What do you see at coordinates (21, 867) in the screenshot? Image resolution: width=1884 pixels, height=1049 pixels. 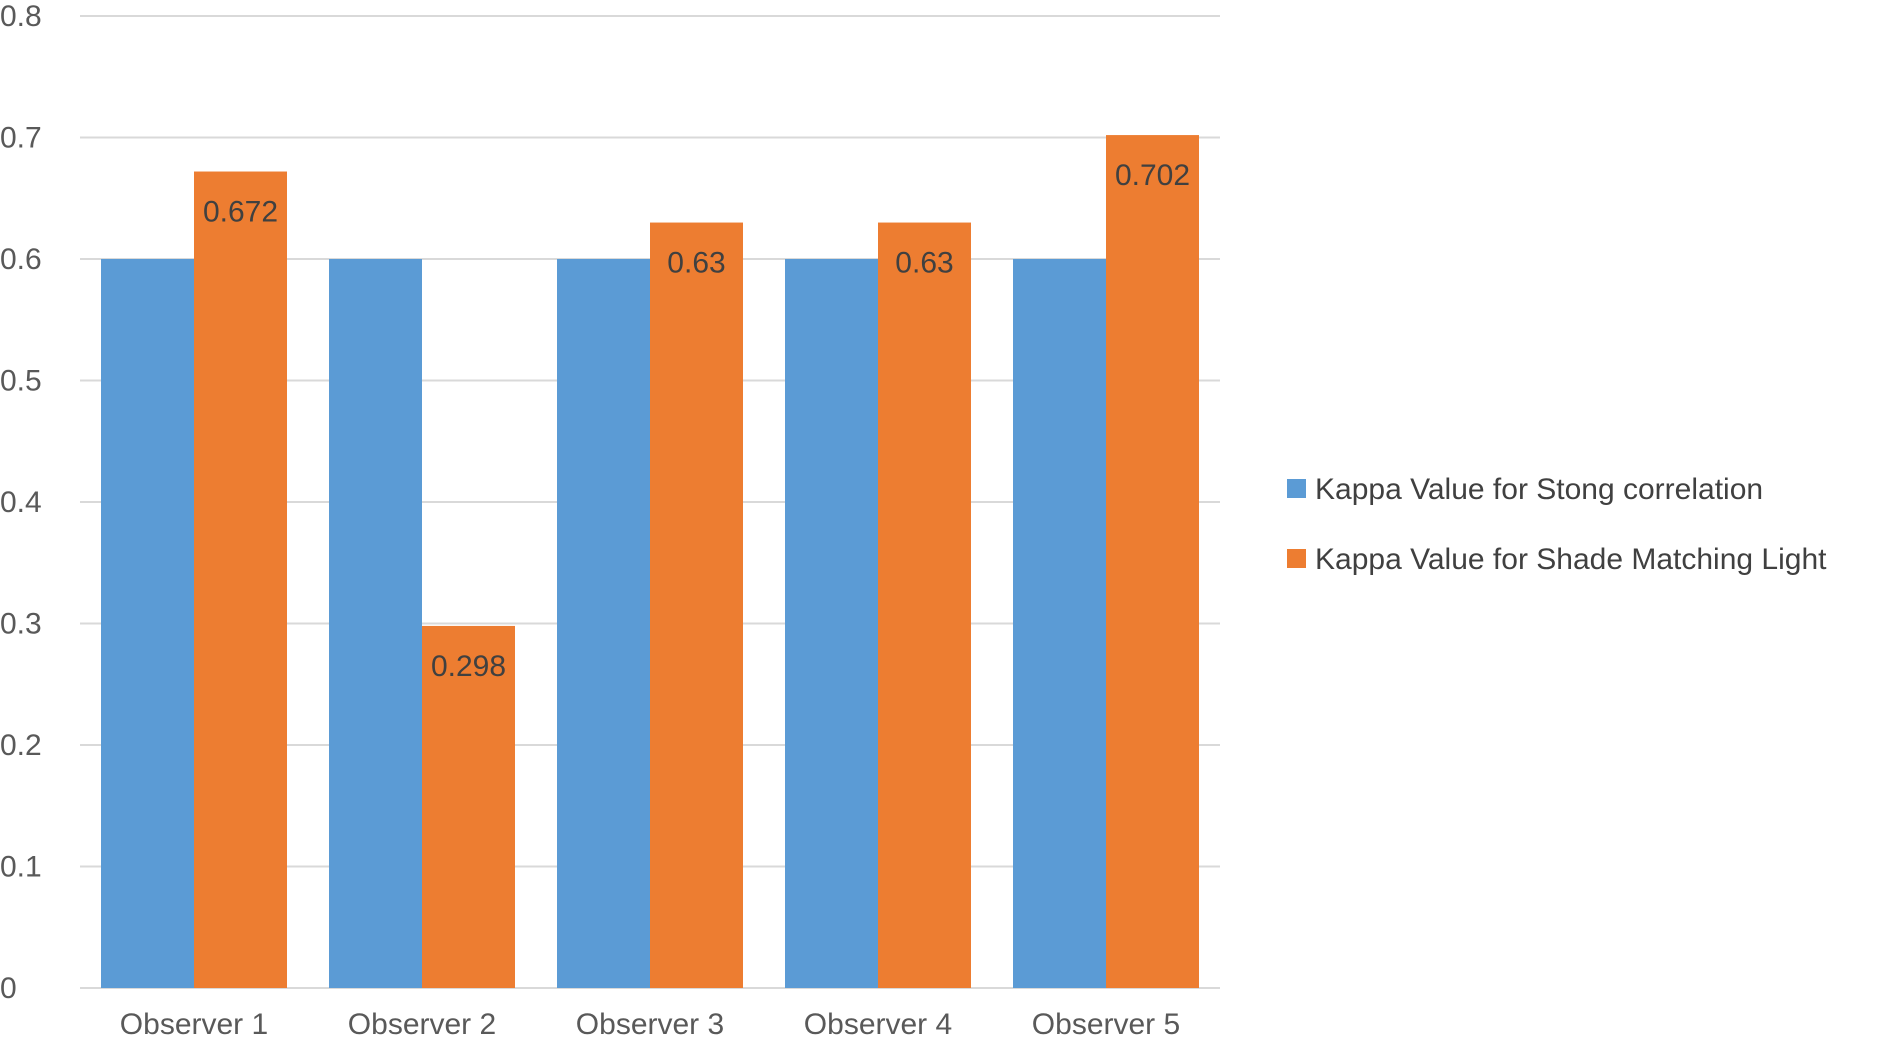 I see `y-tick-label: 0.1` at bounding box center [21, 867].